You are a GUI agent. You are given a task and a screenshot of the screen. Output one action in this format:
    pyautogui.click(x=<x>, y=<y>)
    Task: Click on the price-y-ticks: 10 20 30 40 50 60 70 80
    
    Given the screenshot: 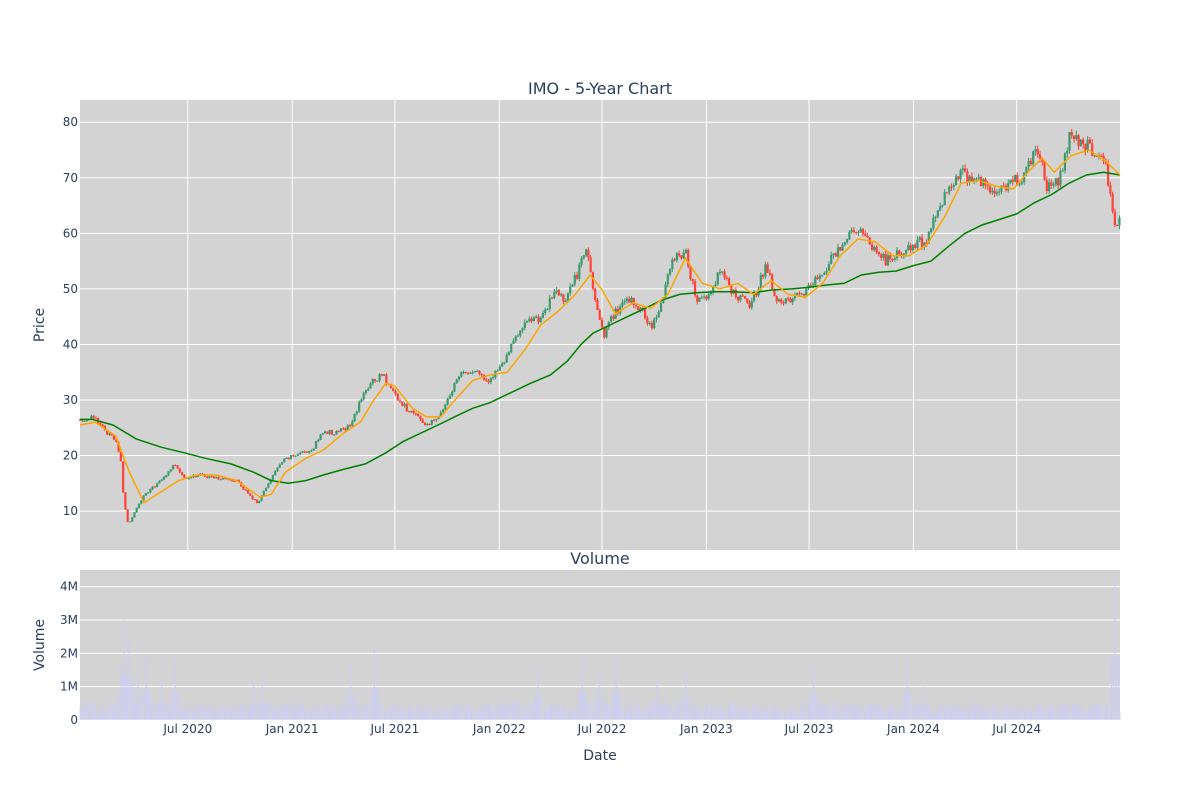 What is the action you would take?
    pyautogui.click(x=70, y=316)
    